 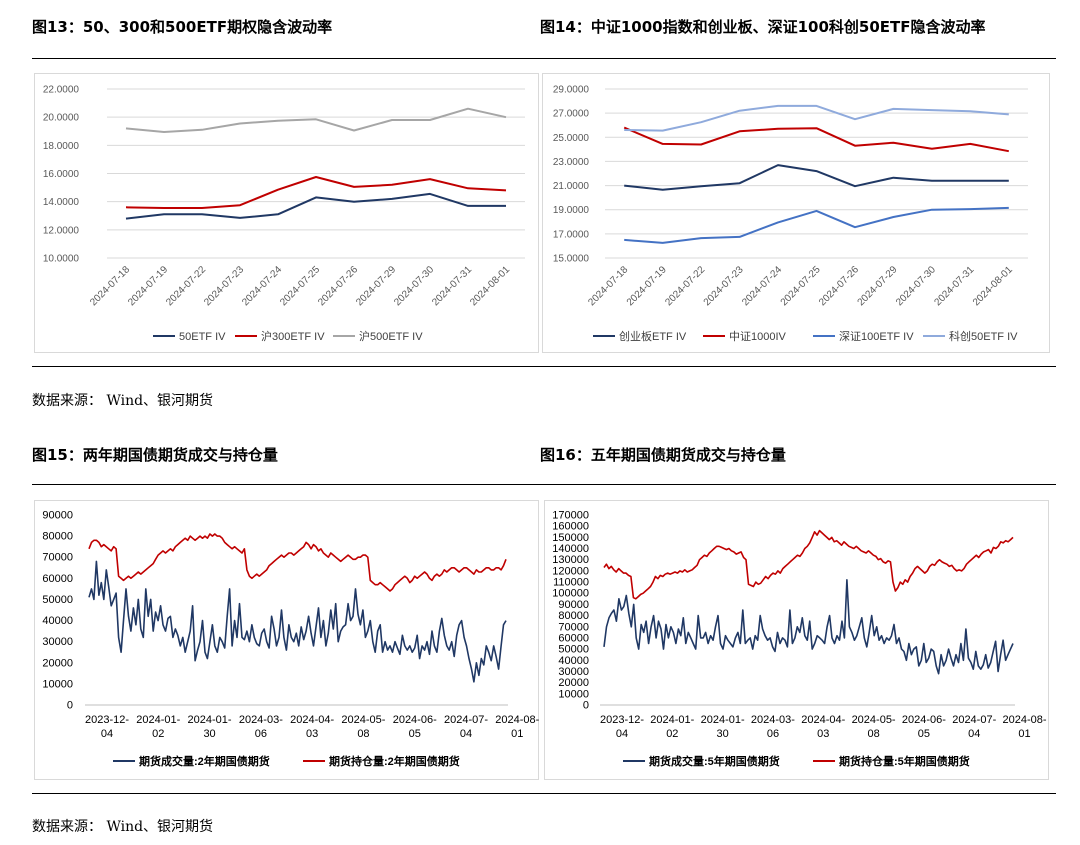 I want to click on legend-label: 期货持仓量:2年期国债期货, so click(x=394, y=761).